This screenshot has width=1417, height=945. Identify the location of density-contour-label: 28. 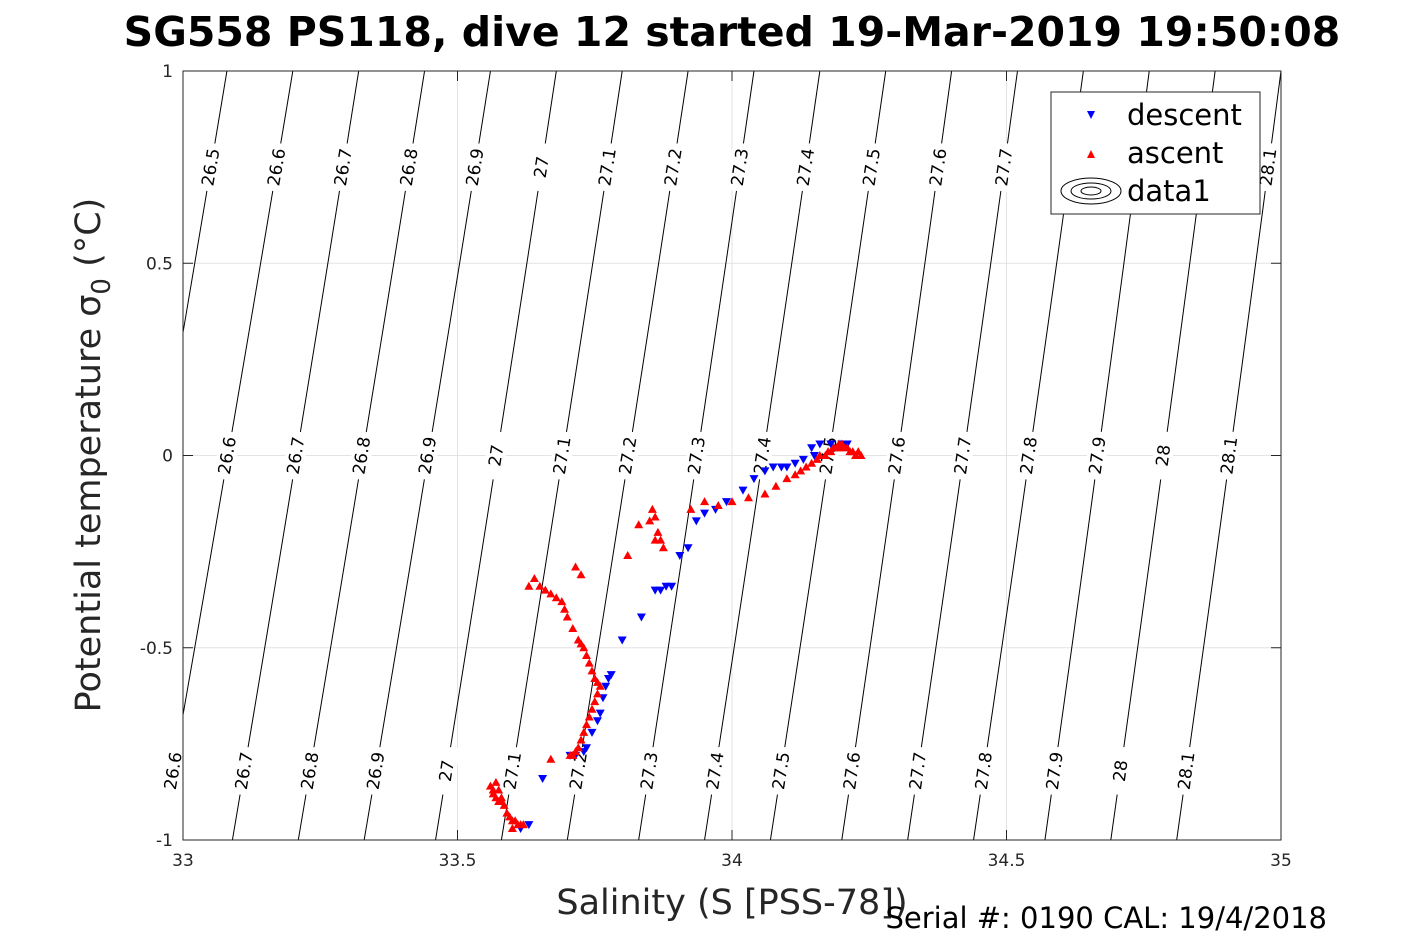
(1120, 770).